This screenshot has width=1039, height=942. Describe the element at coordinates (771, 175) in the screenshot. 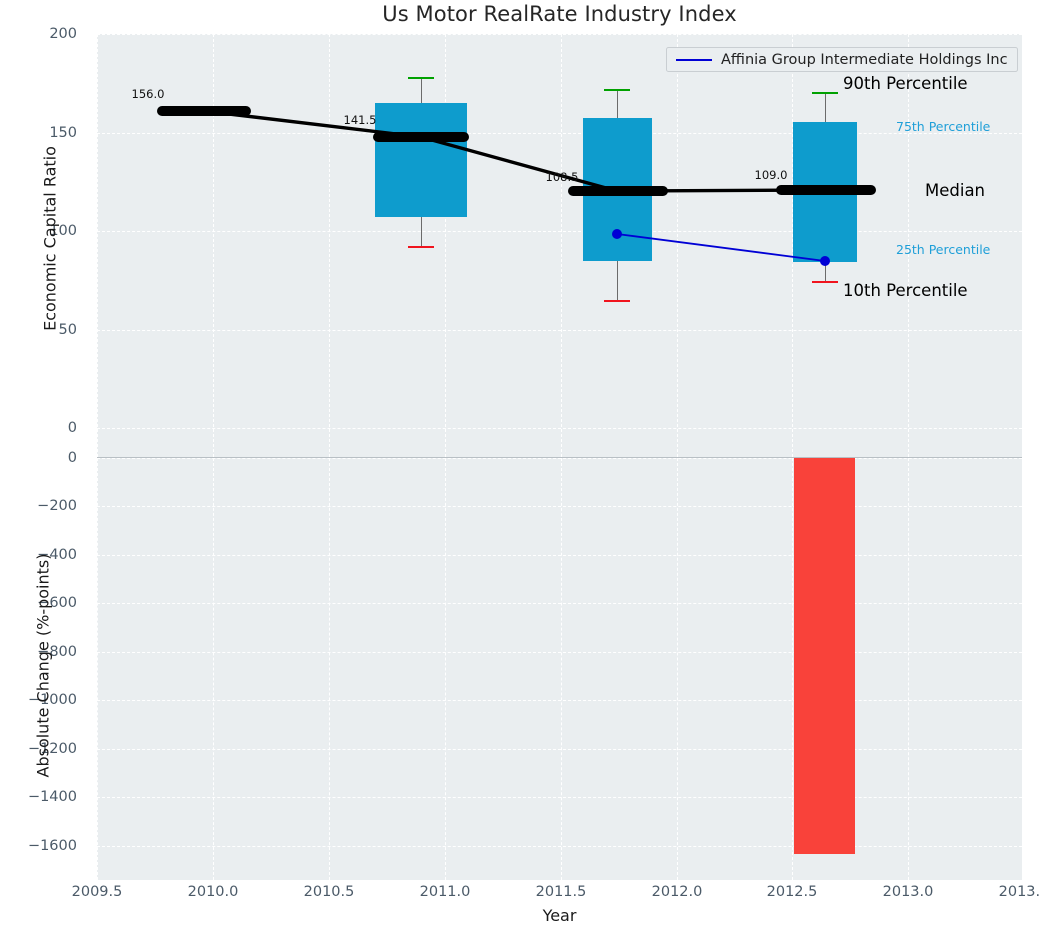

I see `median-label-2013: 109.0` at that location.